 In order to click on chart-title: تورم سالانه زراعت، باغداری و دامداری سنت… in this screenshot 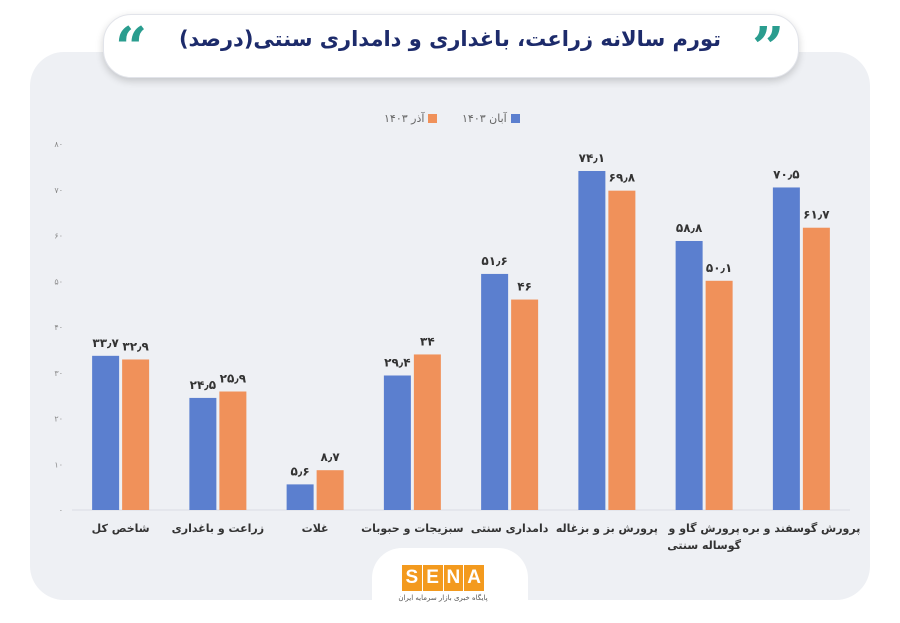, I will do `click(450, 39)`.